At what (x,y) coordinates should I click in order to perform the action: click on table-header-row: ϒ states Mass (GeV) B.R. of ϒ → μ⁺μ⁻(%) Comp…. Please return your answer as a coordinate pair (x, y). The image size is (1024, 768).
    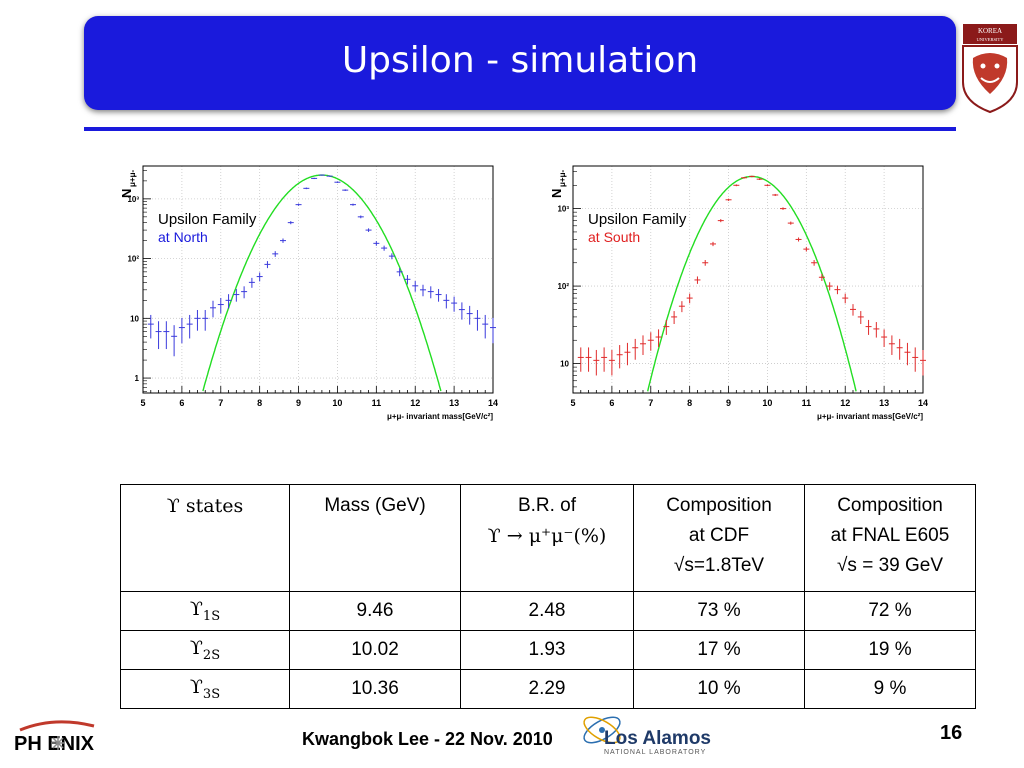
    Looking at the image, I should click on (548, 538).